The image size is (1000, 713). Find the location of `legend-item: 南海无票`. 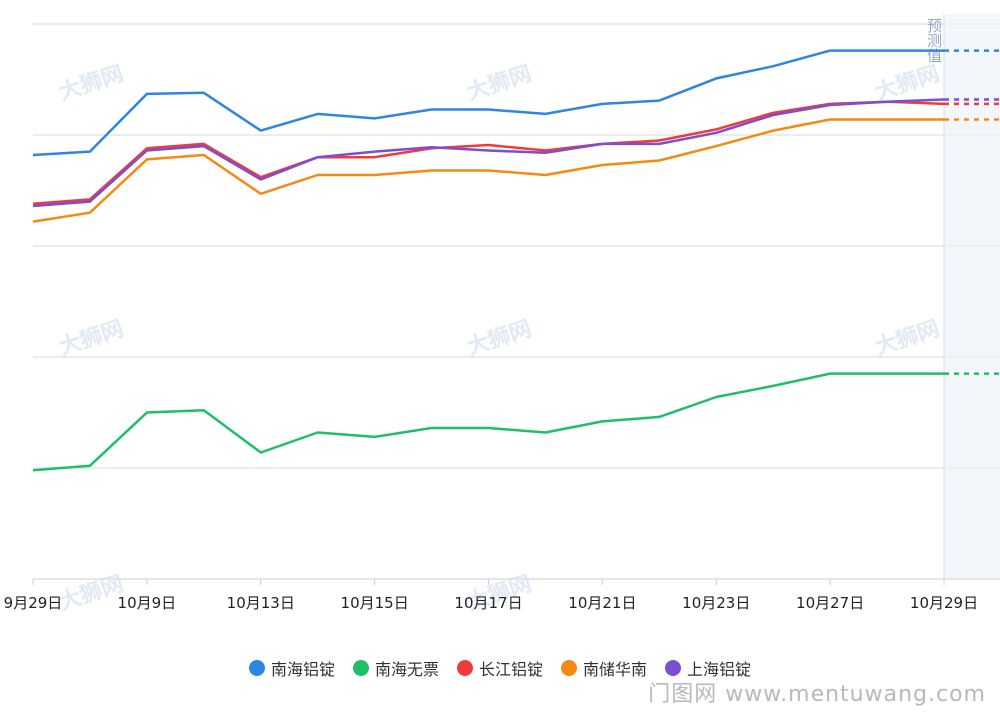

legend-item: 南海无票 is located at coordinates (395, 668).